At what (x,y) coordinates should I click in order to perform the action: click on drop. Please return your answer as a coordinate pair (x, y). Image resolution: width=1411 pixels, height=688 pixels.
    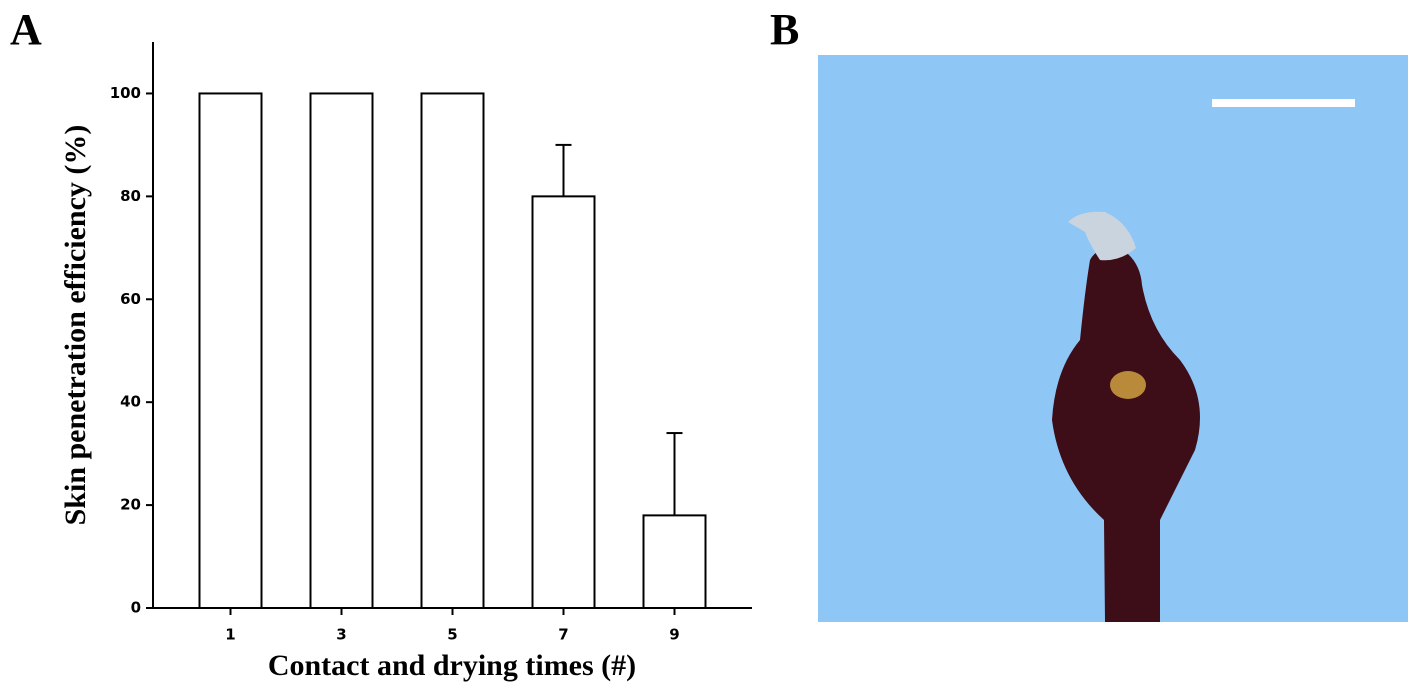
    Looking at the image, I should click on (1126, 434).